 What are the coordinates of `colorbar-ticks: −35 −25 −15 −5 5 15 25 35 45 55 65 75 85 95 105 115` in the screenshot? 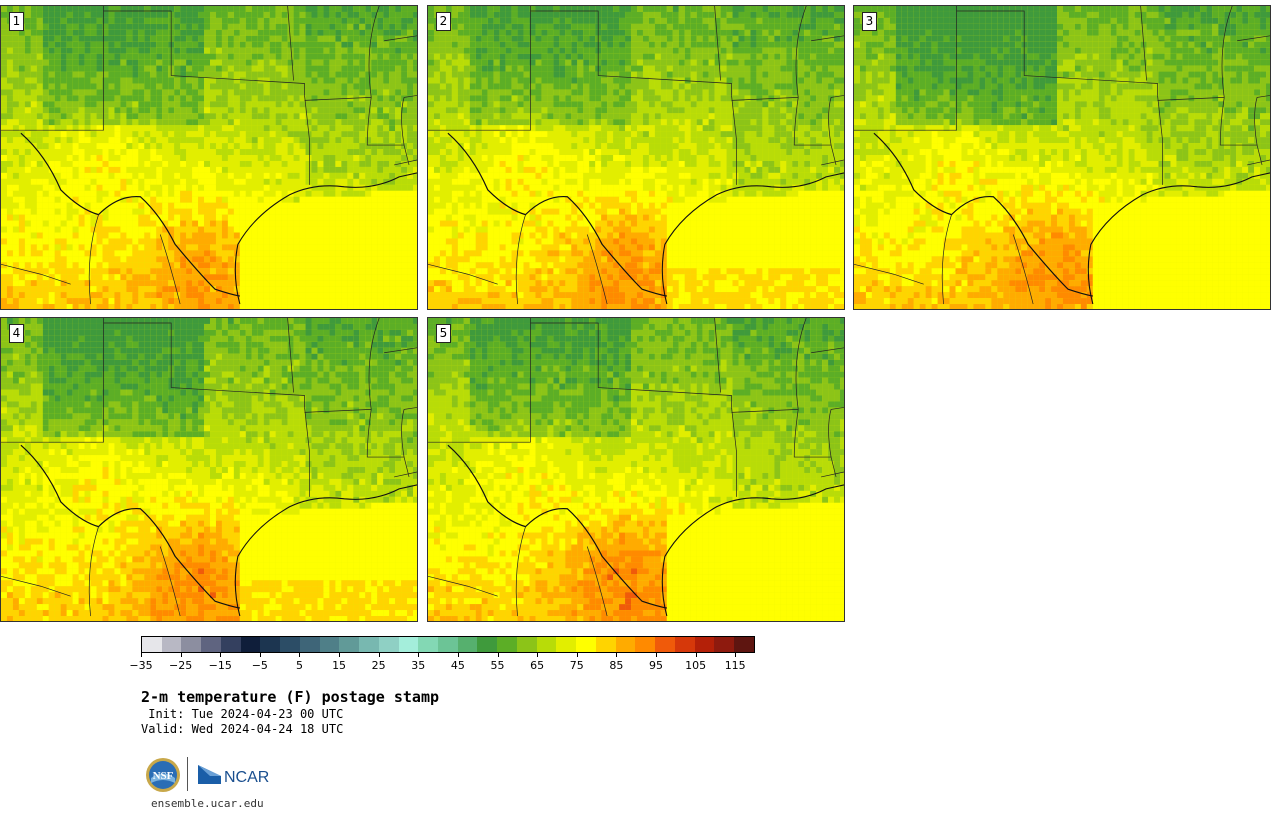 It's located at (442, 664).